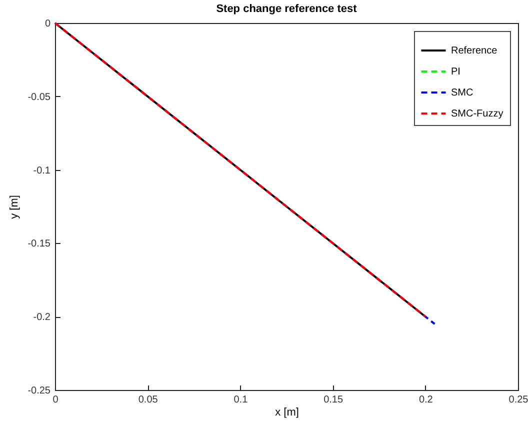 This screenshot has width=528, height=425. Describe the element at coordinates (148, 400) in the screenshot. I see `x-tick-label: 0.05` at that location.